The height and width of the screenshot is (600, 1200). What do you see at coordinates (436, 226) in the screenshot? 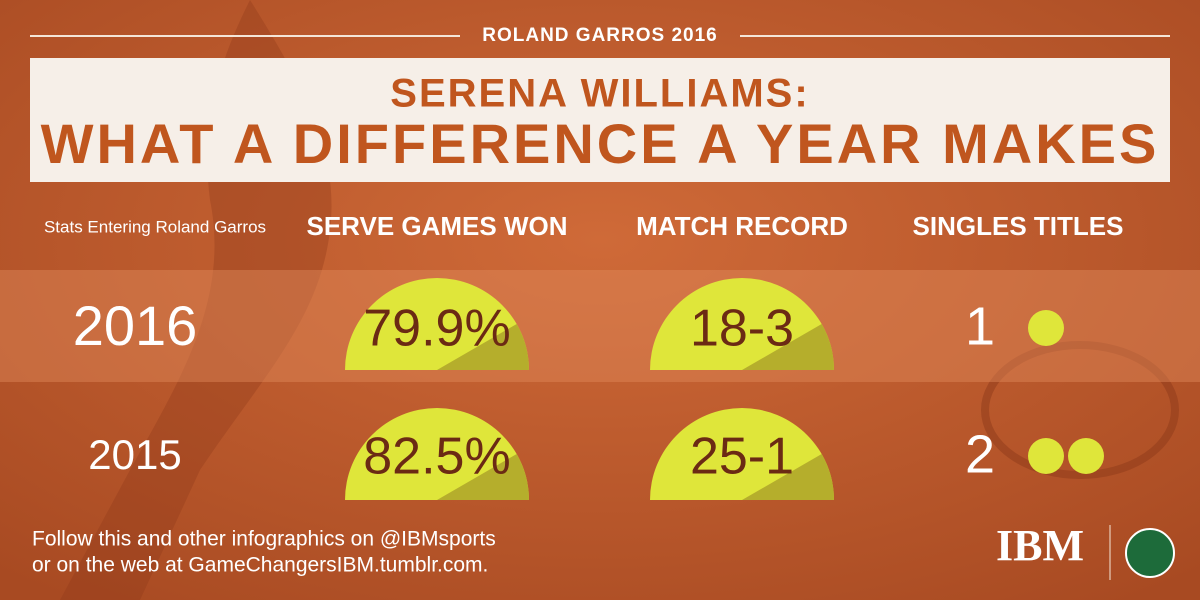
I see `column-header: SERVE GAMES WON` at bounding box center [436, 226].